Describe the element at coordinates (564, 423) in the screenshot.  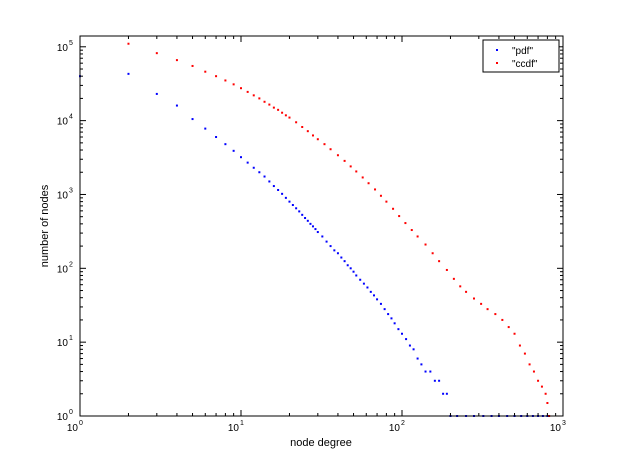
I see `x-tick-exponent: 3` at that location.